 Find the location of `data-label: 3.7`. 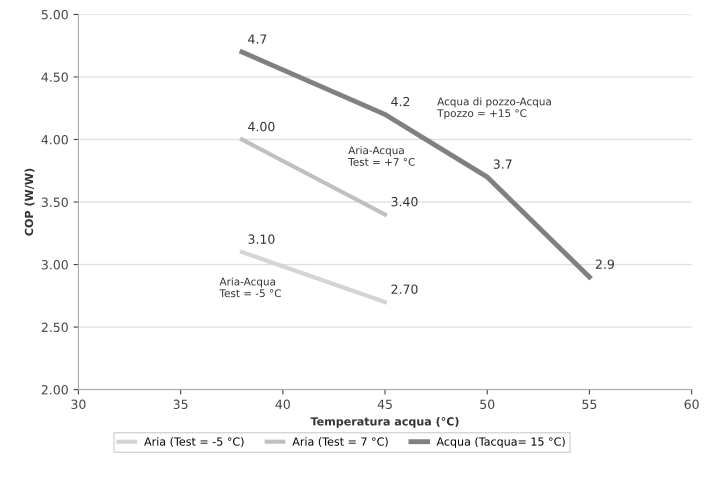

data-label: 3.7 is located at coordinates (503, 164).